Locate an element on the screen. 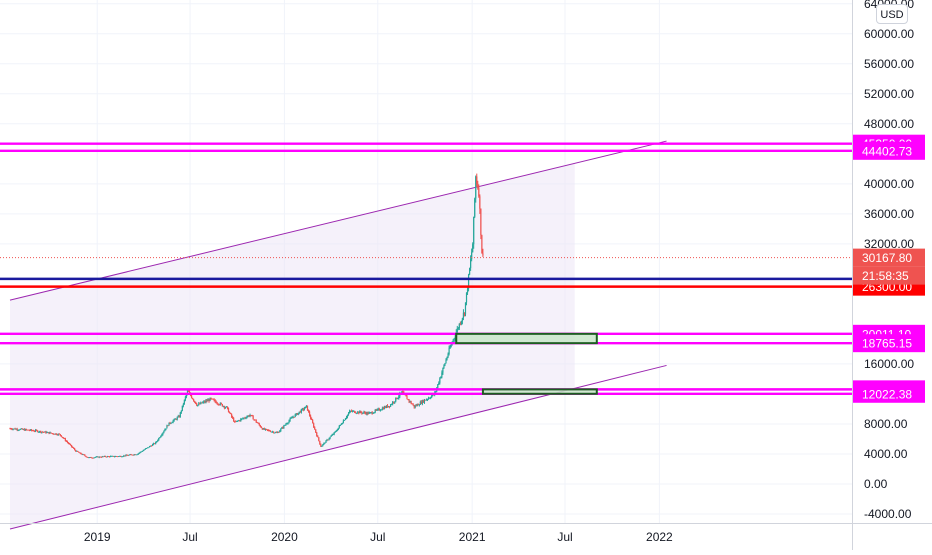 Image resolution: width=932 pixels, height=555 pixels. zone-box is located at coordinates (539, 391).